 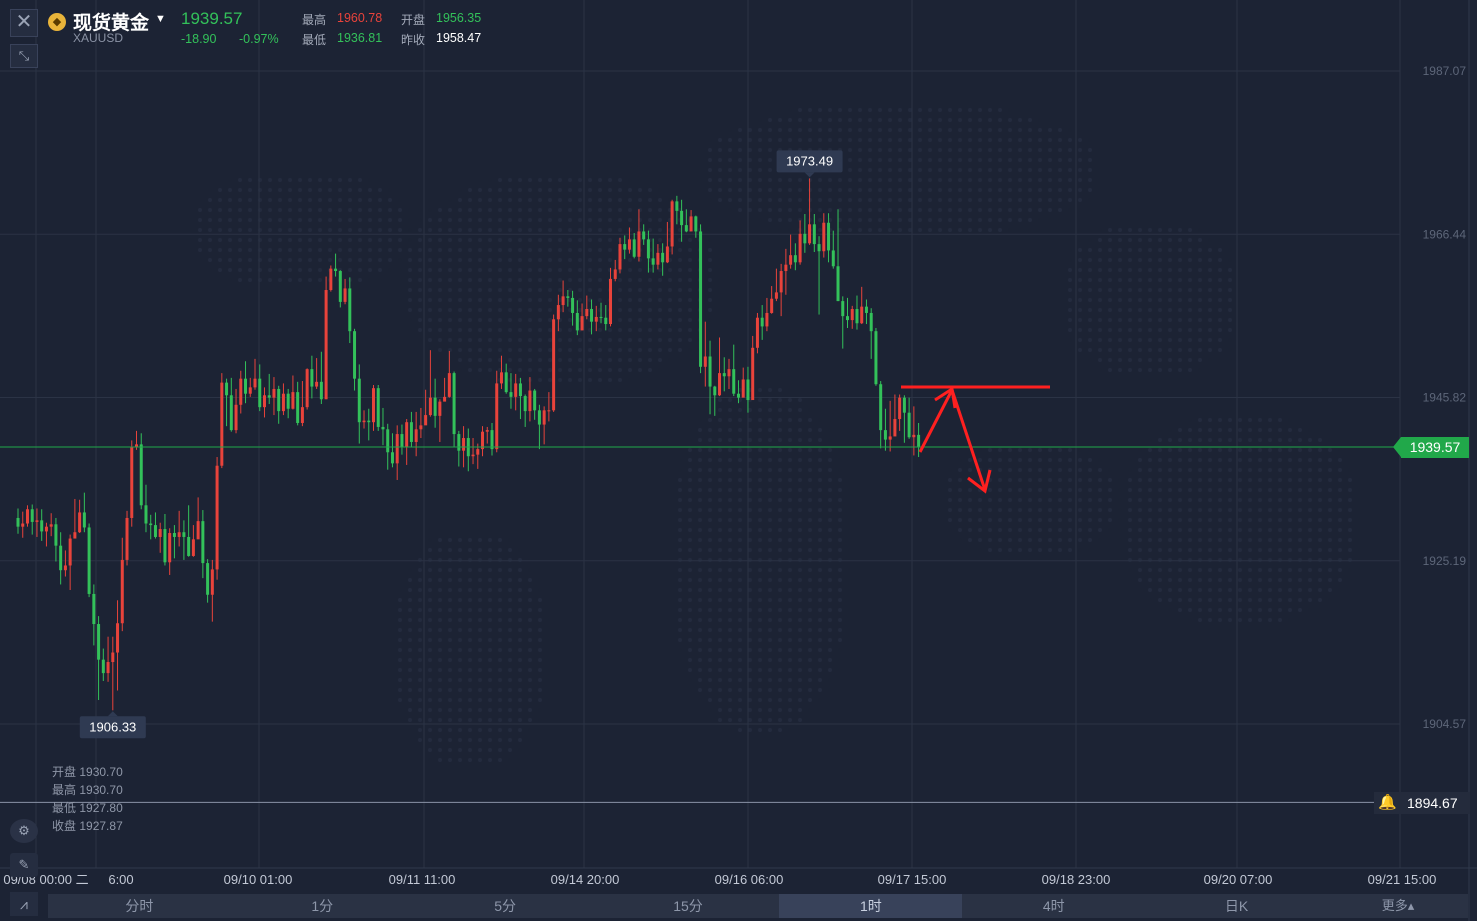 I want to click on chevron-down-icon: ▼, so click(x=160, y=19).